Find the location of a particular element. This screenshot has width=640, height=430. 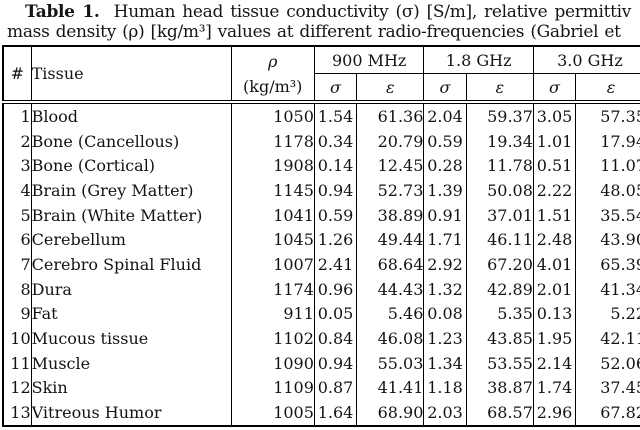

cell-density: 1109 is located at coordinates (272, 388).